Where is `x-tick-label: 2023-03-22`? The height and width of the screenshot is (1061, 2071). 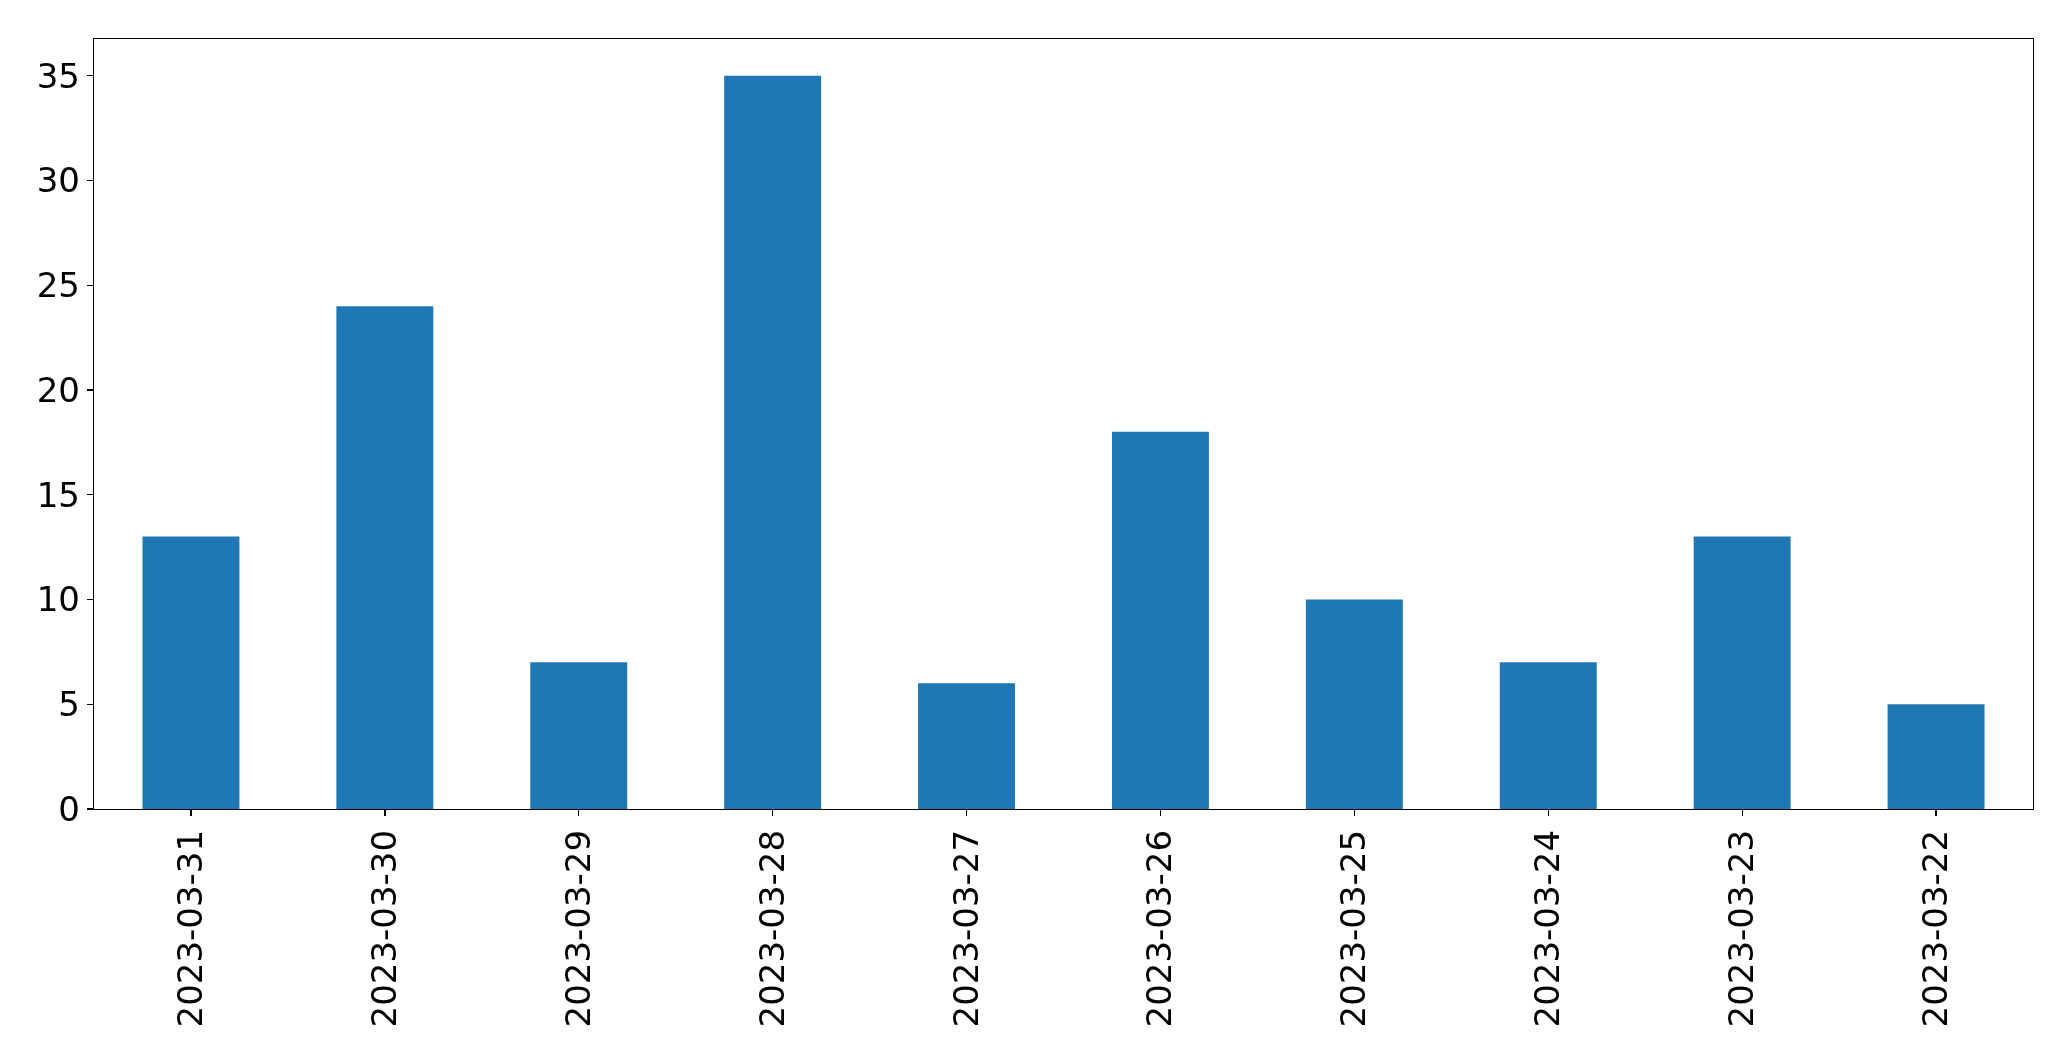 x-tick-label: 2023-03-22 is located at coordinates (1935, 928).